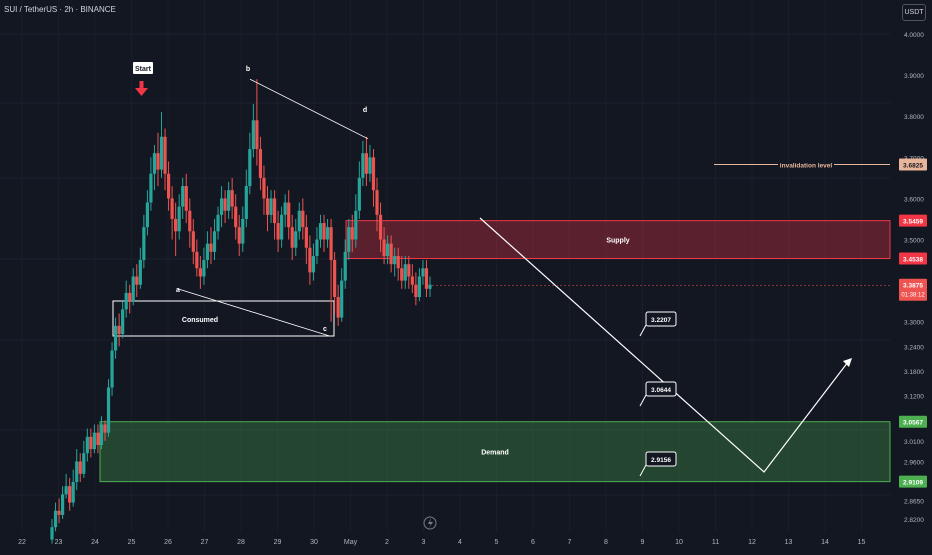 The image size is (932, 555). I want to click on callout-value: 2.9156, so click(661, 460).